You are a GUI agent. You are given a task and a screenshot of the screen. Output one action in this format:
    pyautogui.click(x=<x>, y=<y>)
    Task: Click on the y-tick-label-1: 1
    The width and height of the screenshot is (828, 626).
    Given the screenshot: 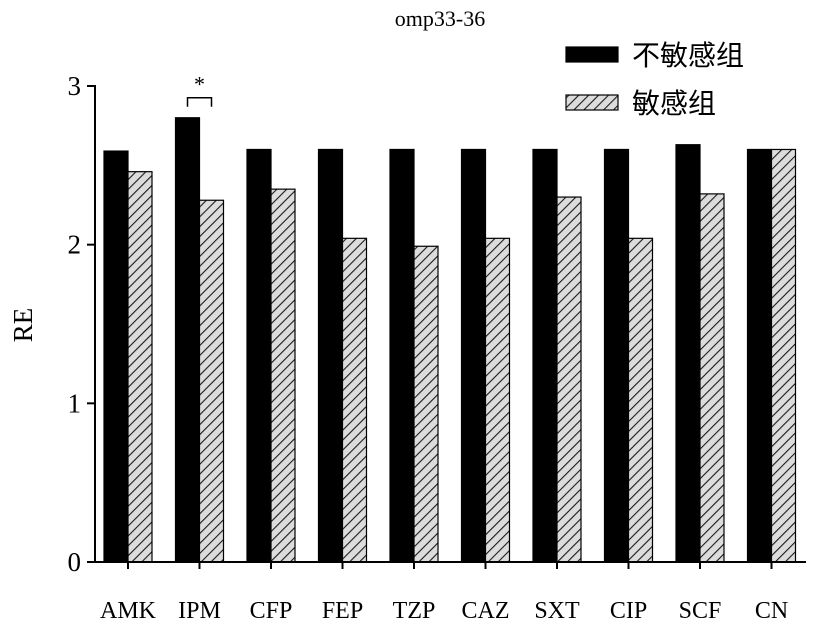 What is the action you would take?
    pyautogui.click(x=75, y=403)
    